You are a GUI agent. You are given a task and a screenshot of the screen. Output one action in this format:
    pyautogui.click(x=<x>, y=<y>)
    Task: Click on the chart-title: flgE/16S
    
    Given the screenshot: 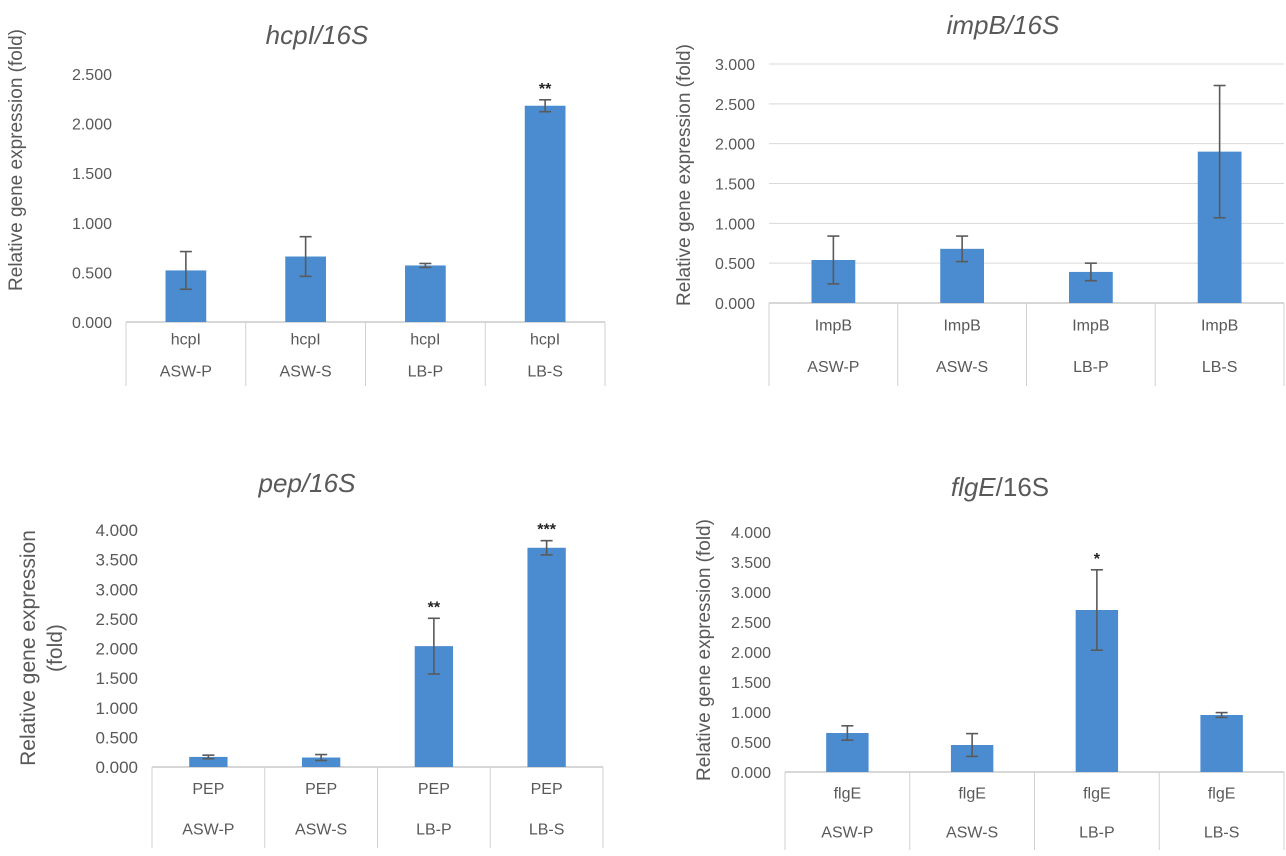 What is the action you would take?
    pyautogui.click(x=1000, y=487)
    